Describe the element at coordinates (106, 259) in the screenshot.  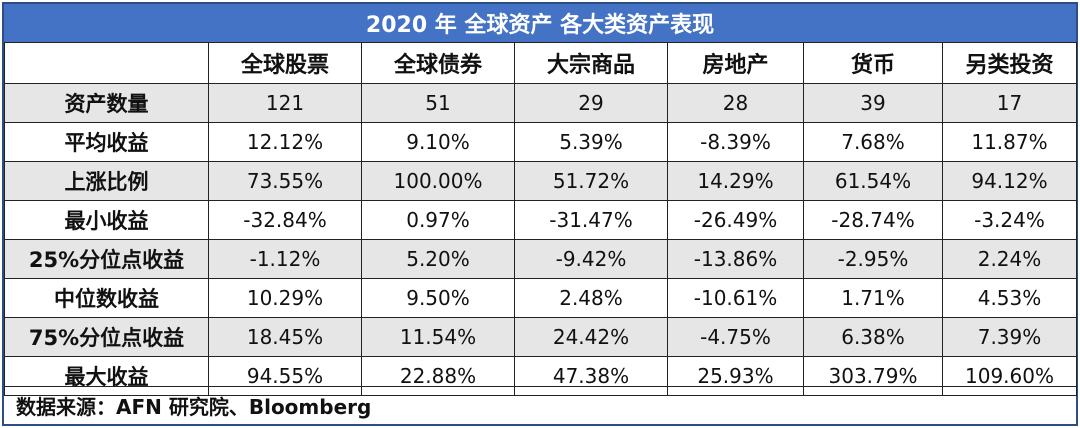
I see `row-label: 25%分位点收益` at that location.